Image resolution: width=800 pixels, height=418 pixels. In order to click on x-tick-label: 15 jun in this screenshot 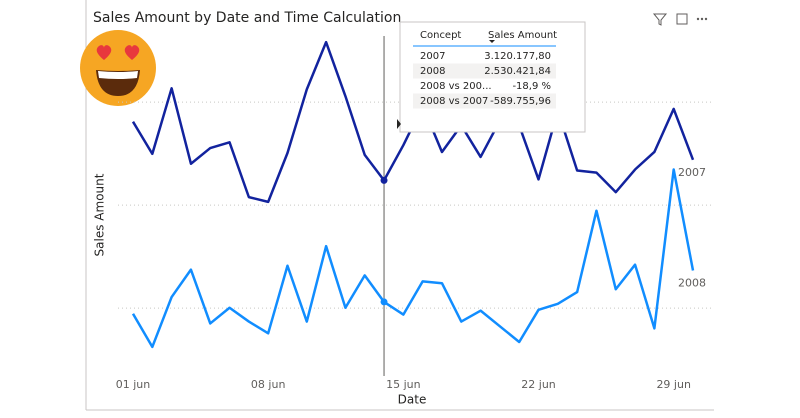, I will do `click(403, 384)`.